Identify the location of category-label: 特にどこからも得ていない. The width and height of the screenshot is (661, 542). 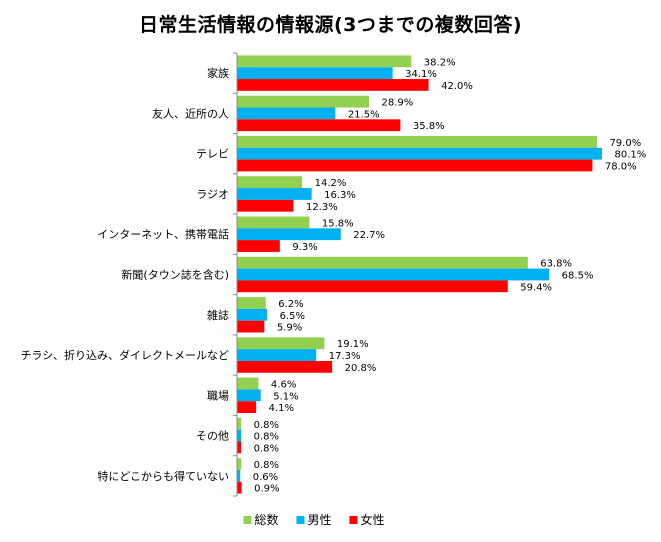
(163, 476).